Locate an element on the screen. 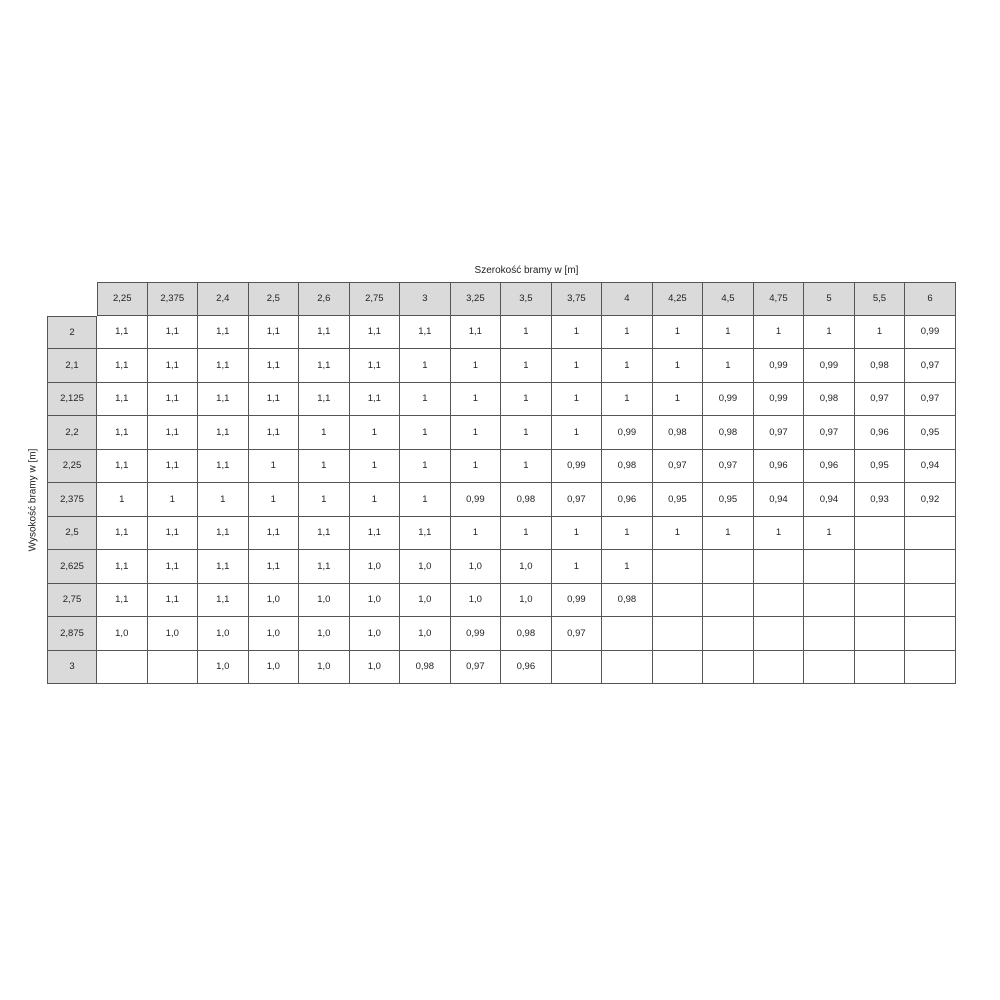 This screenshot has width=1000, height=1000. column-header: 5,5 is located at coordinates (880, 299).